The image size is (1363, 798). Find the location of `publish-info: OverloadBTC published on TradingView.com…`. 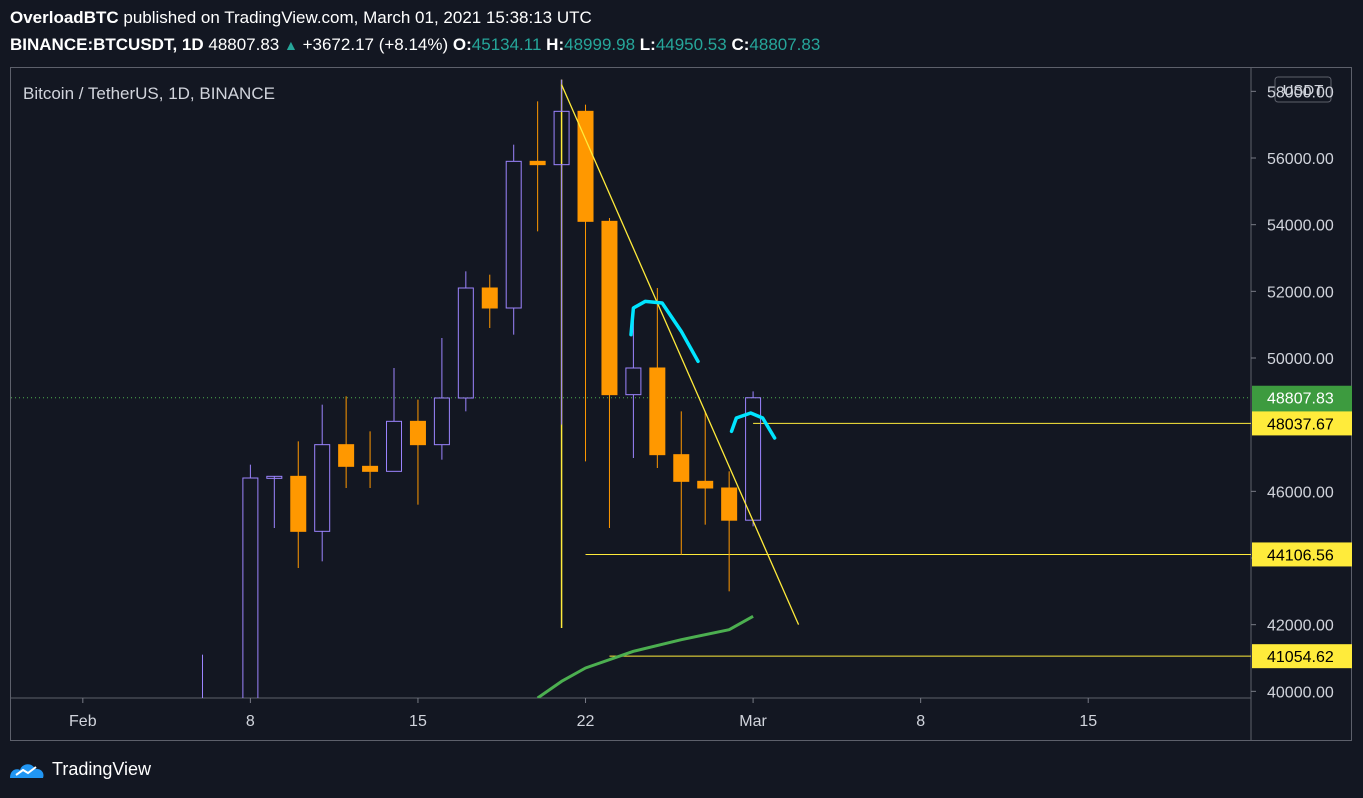

publish-info: OverloadBTC published on TradingView.com… is located at coordinates (301, 18).